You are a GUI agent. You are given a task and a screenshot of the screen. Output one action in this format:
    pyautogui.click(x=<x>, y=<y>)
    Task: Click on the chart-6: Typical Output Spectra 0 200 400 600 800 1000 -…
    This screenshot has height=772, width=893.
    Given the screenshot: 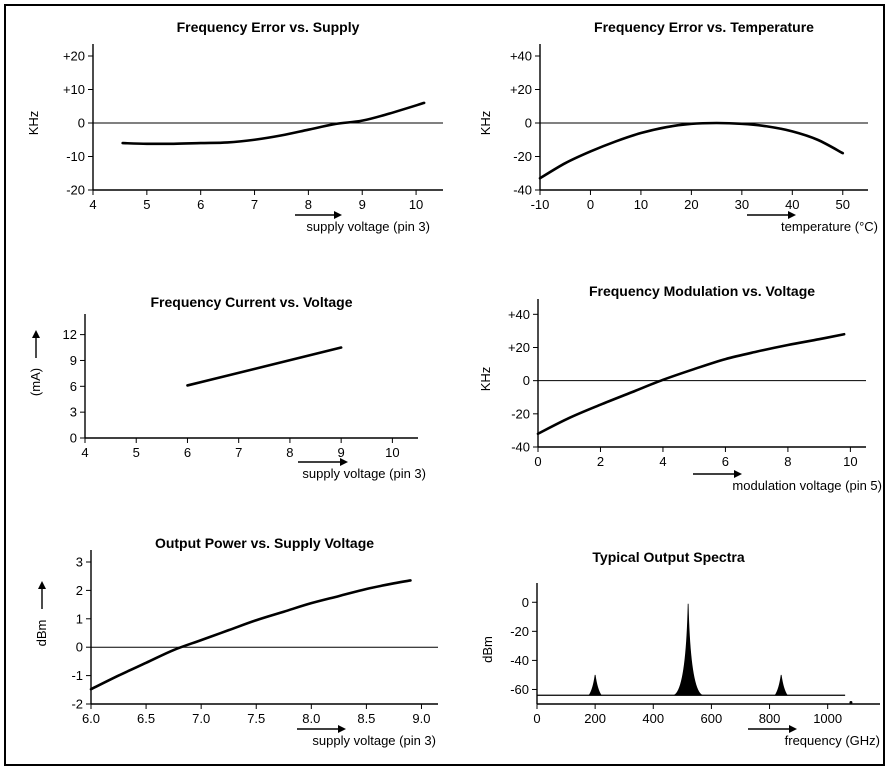 What is the action you would take?
    pyautogui.click(x=680, y=648)
    